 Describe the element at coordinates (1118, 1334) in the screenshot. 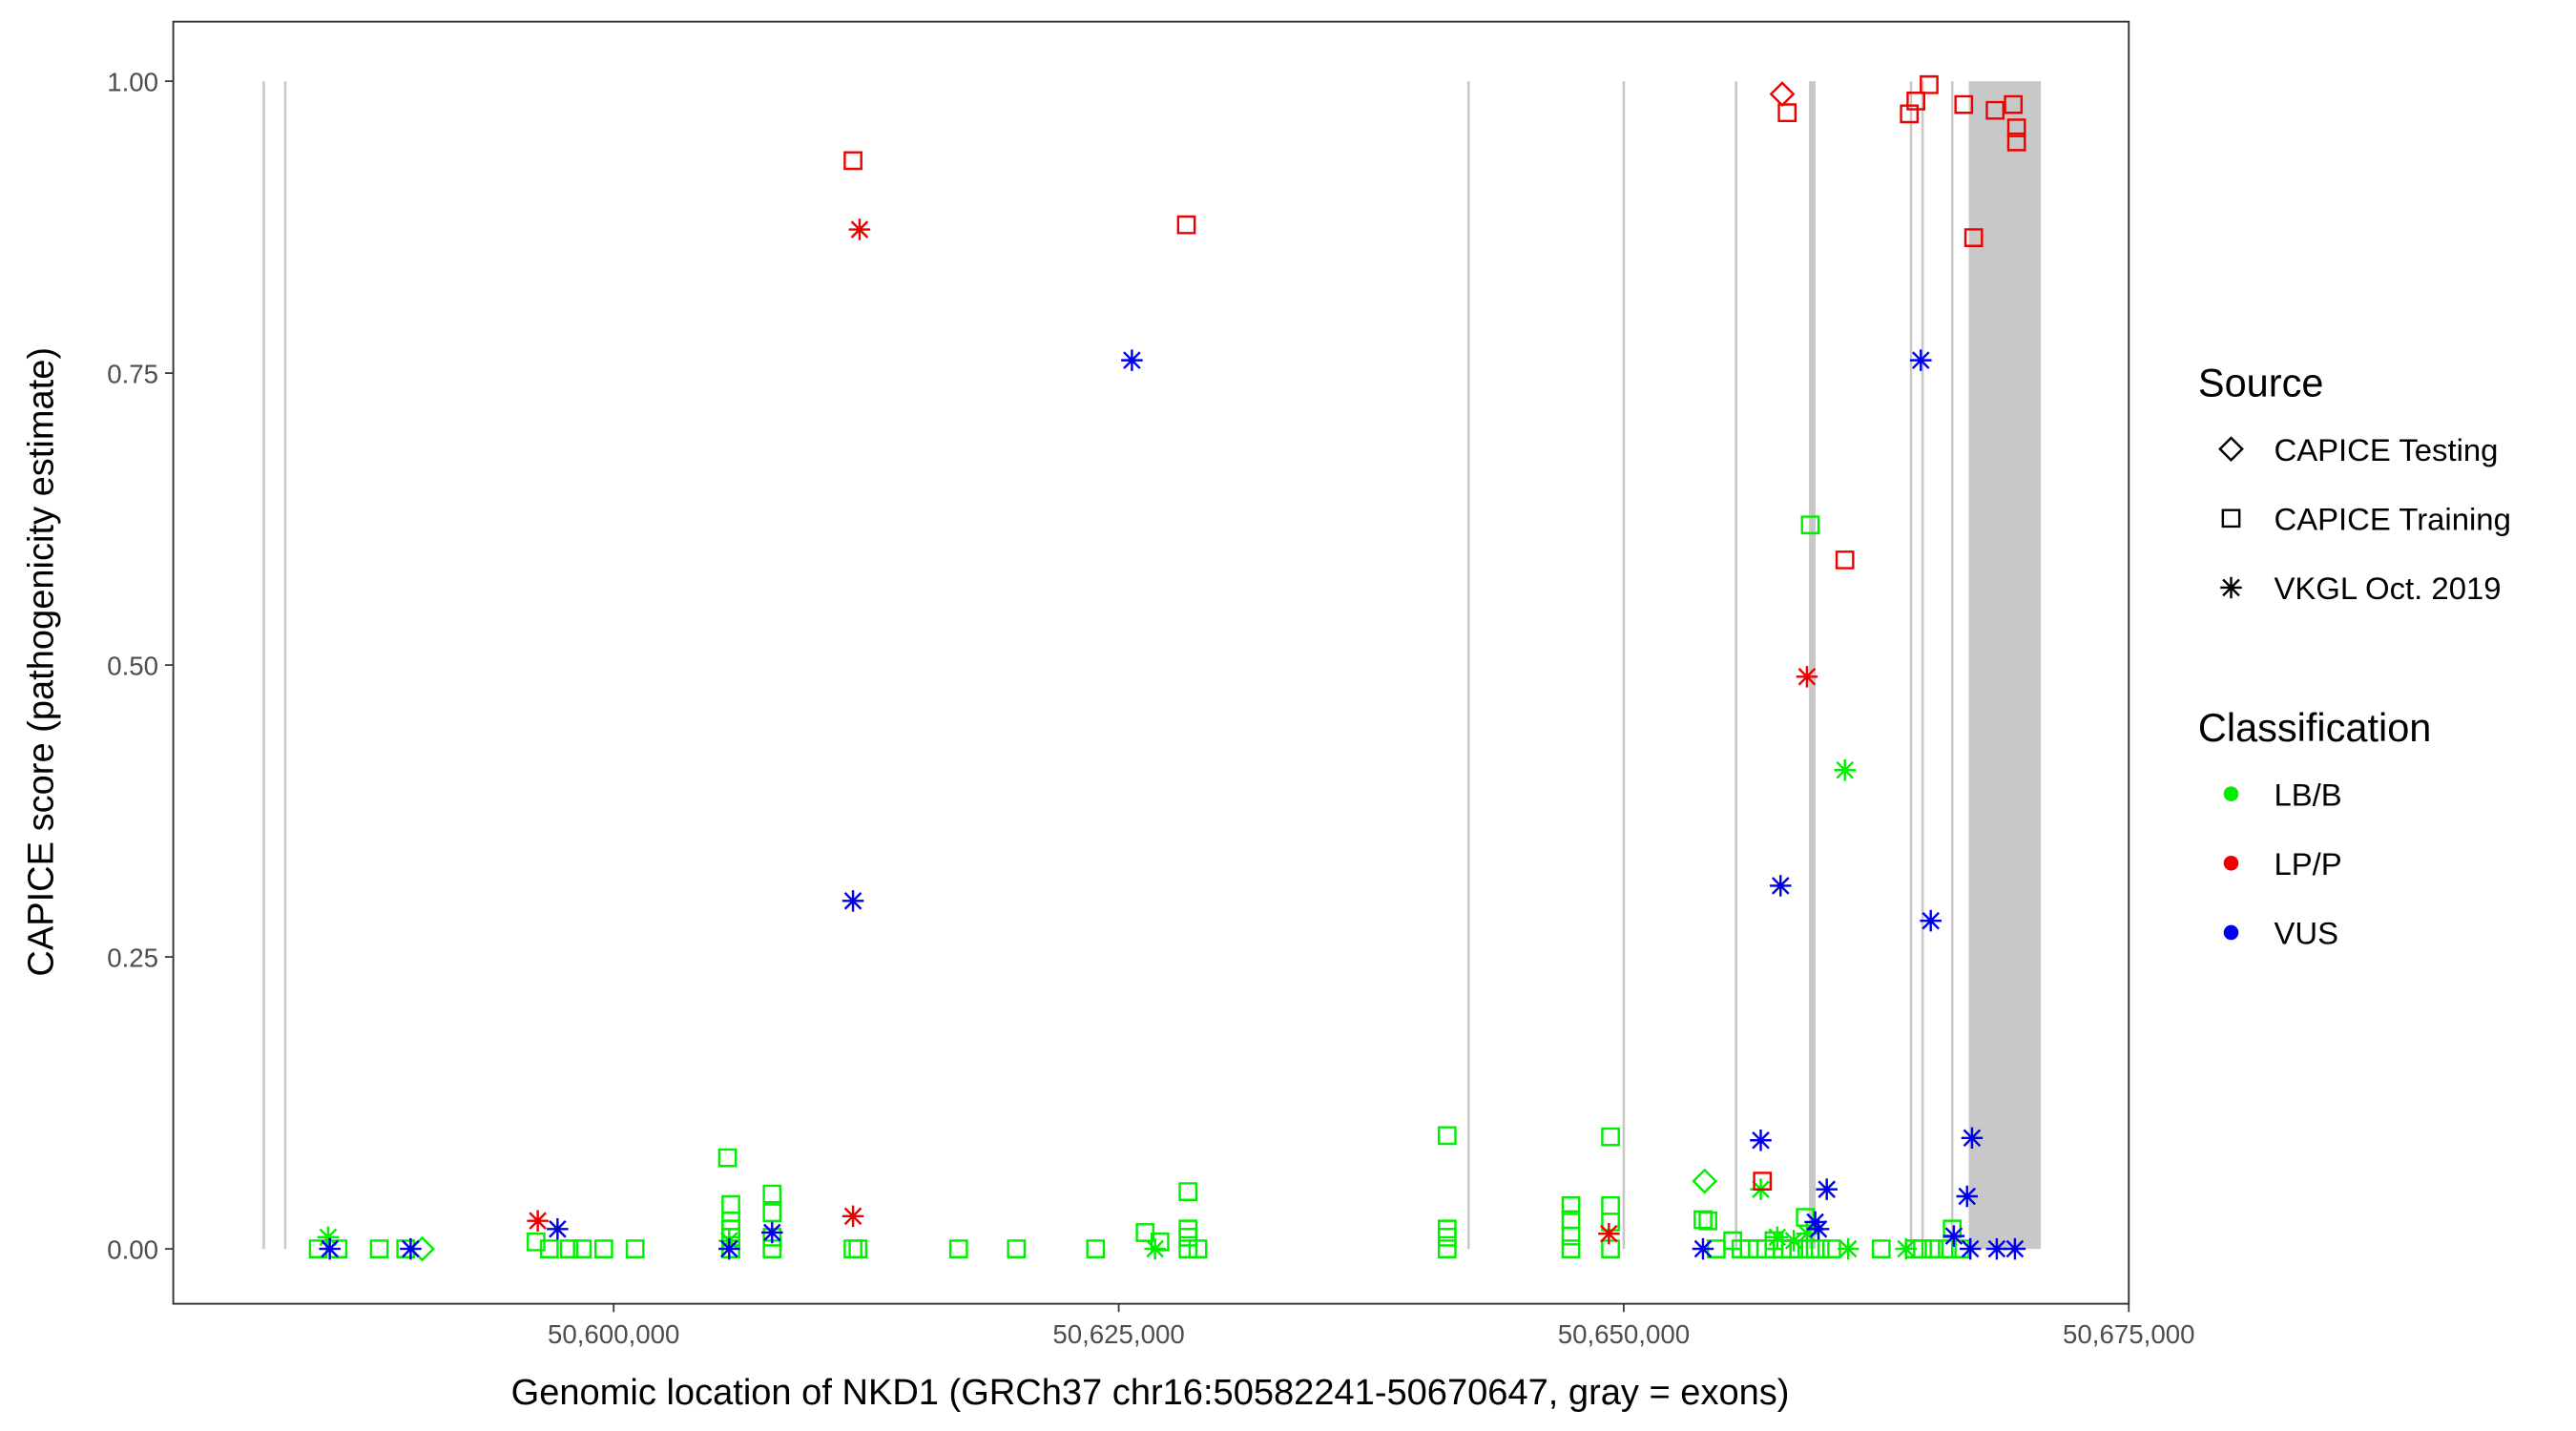

I see `x-tick-label: 50,625,000` at that location.